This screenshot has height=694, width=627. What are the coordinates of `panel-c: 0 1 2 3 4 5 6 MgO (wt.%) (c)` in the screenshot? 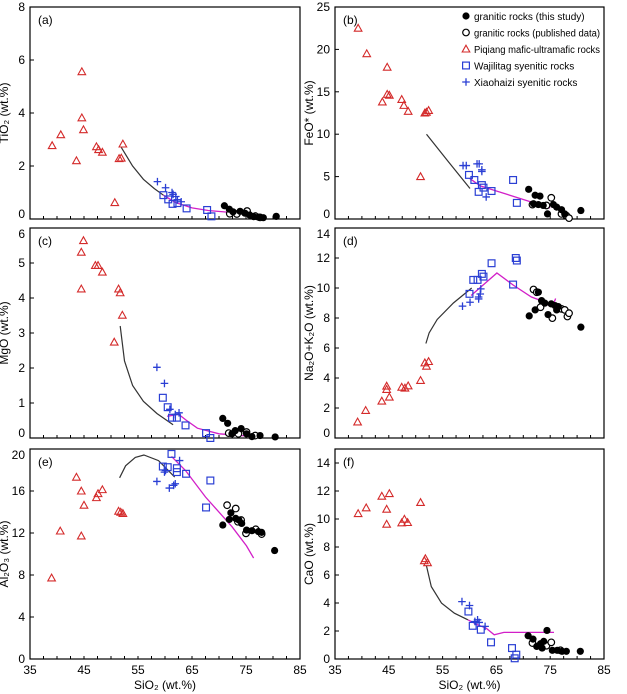 It's located at (150, 335).